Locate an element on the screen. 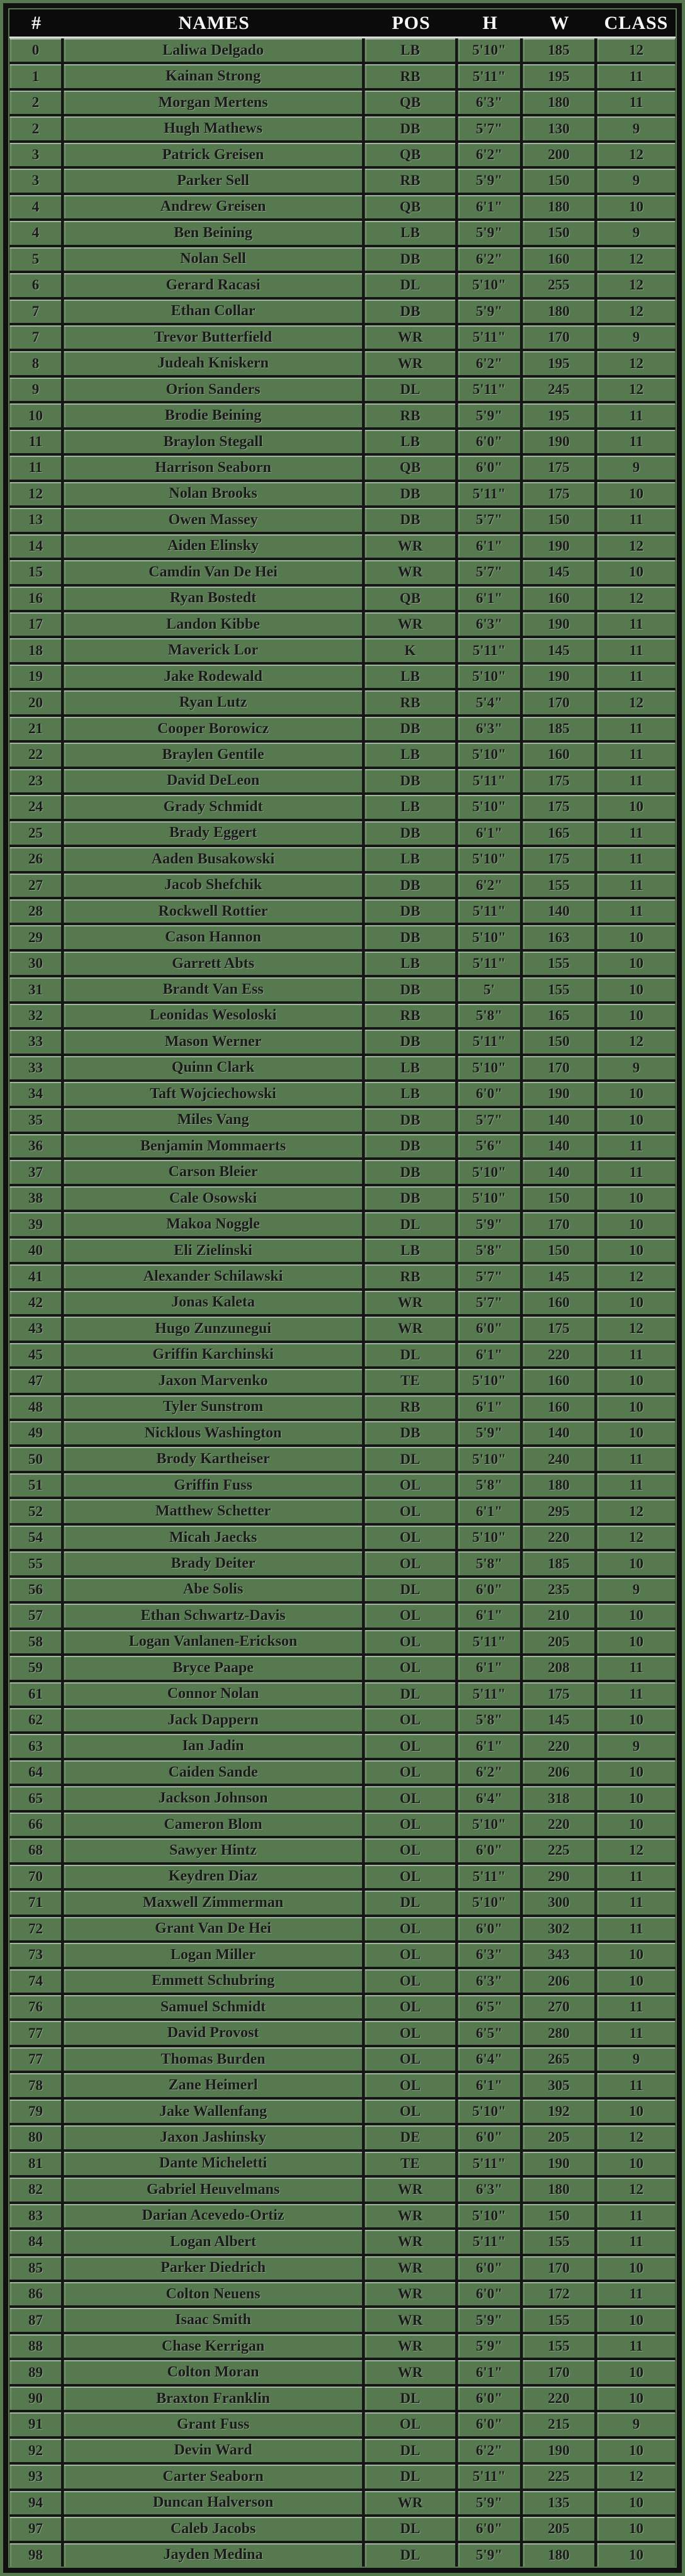 This screenshot has width=685, height=2576. weight-cell: 195 is located at coordinates (560, 76).